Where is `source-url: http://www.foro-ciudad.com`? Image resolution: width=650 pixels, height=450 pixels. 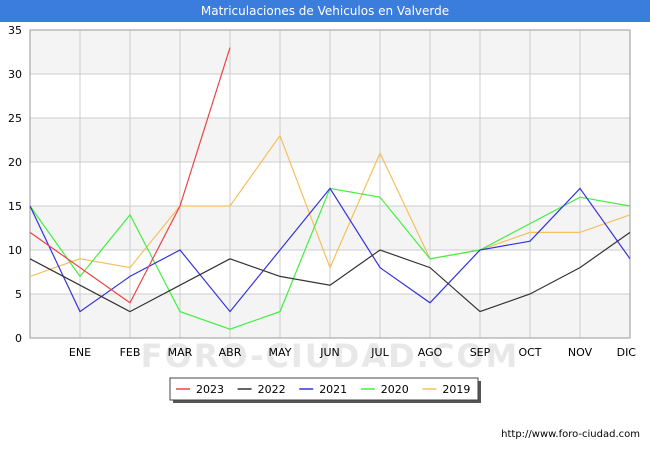
source-url: http://www.foro-ciudad.com is located at coordinates (570, 434).